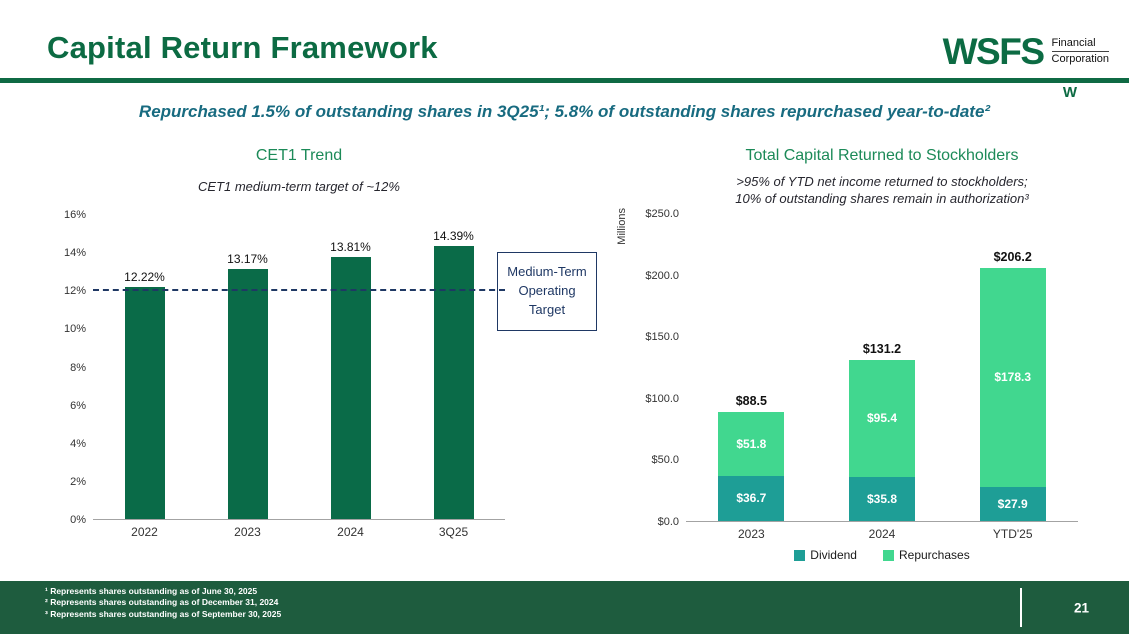 Image resolution: width=1129 pixels, height=634 pixels. What do you see at coordinates (882, 155) in the screenshot?
I see `capital-chart-title: Total Capital Returned to Stockholders` at bounding box center [882, 155].